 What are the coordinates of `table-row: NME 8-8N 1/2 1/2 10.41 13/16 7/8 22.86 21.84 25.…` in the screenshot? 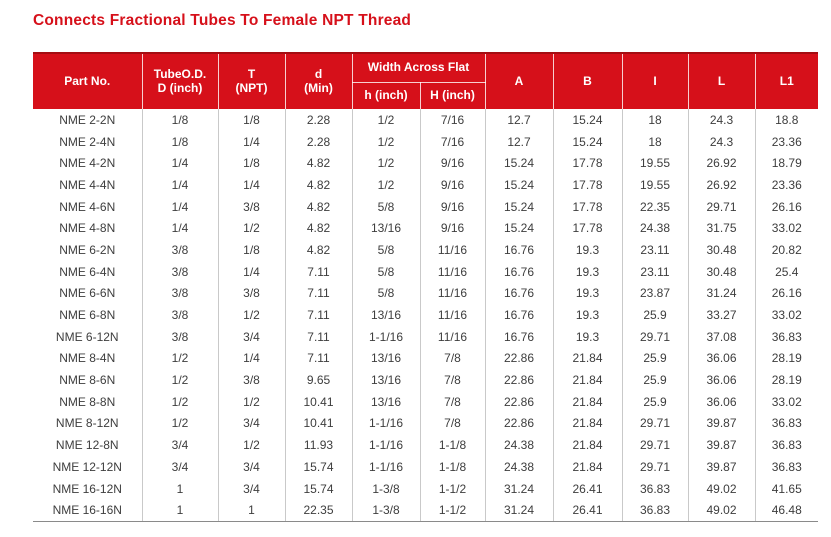 It's located at (425, 401).